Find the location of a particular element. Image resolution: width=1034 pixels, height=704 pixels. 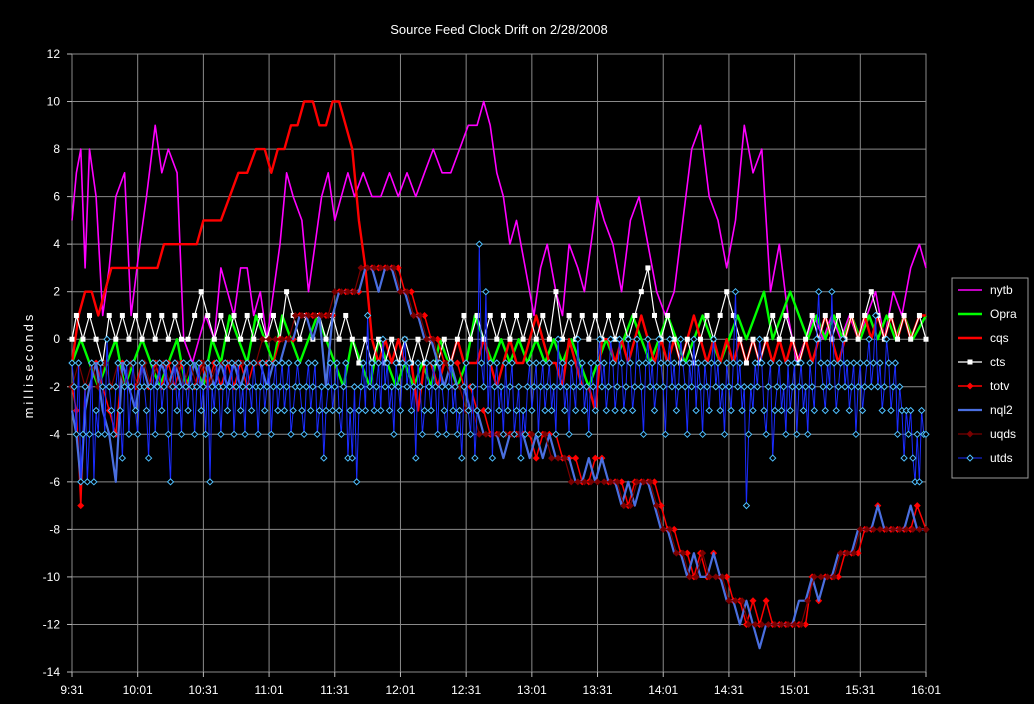

x-tick-label: 14:01 is located at coordinates (663, 690).